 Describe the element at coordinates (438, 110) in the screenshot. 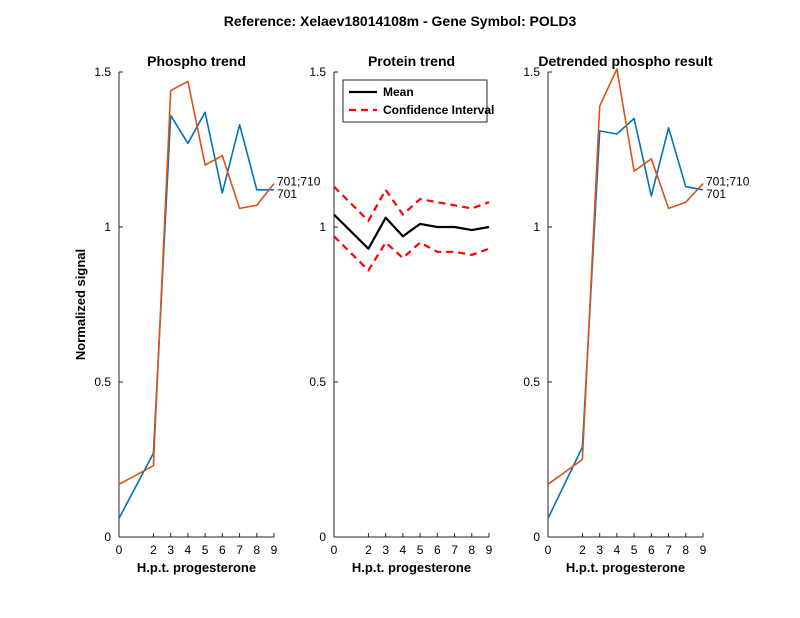

I see `legend-ci-label: Confidence Interval` at that location.